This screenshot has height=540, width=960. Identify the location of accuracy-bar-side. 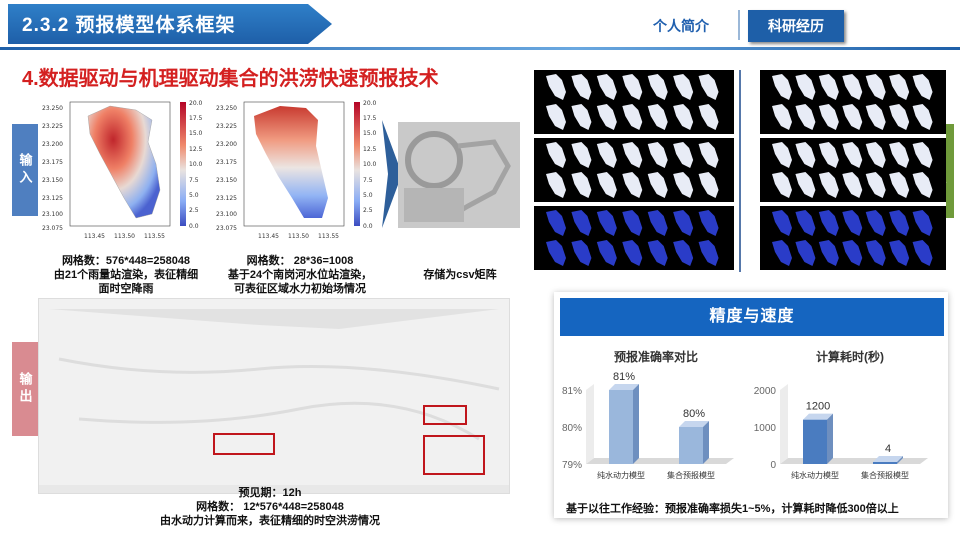
(706, 442).